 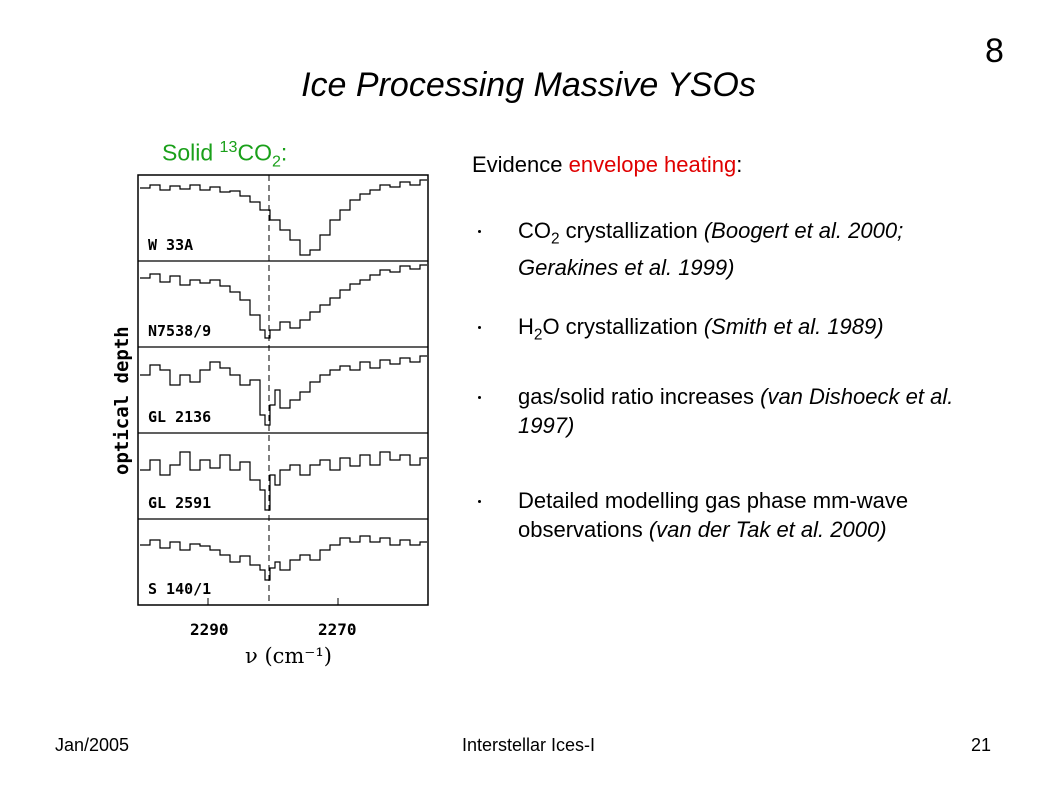 What do you see at coordinates (209, 629) in the screenshot?
I see `x-tick-label-2290: 2290` at bounding box center [209, 629].